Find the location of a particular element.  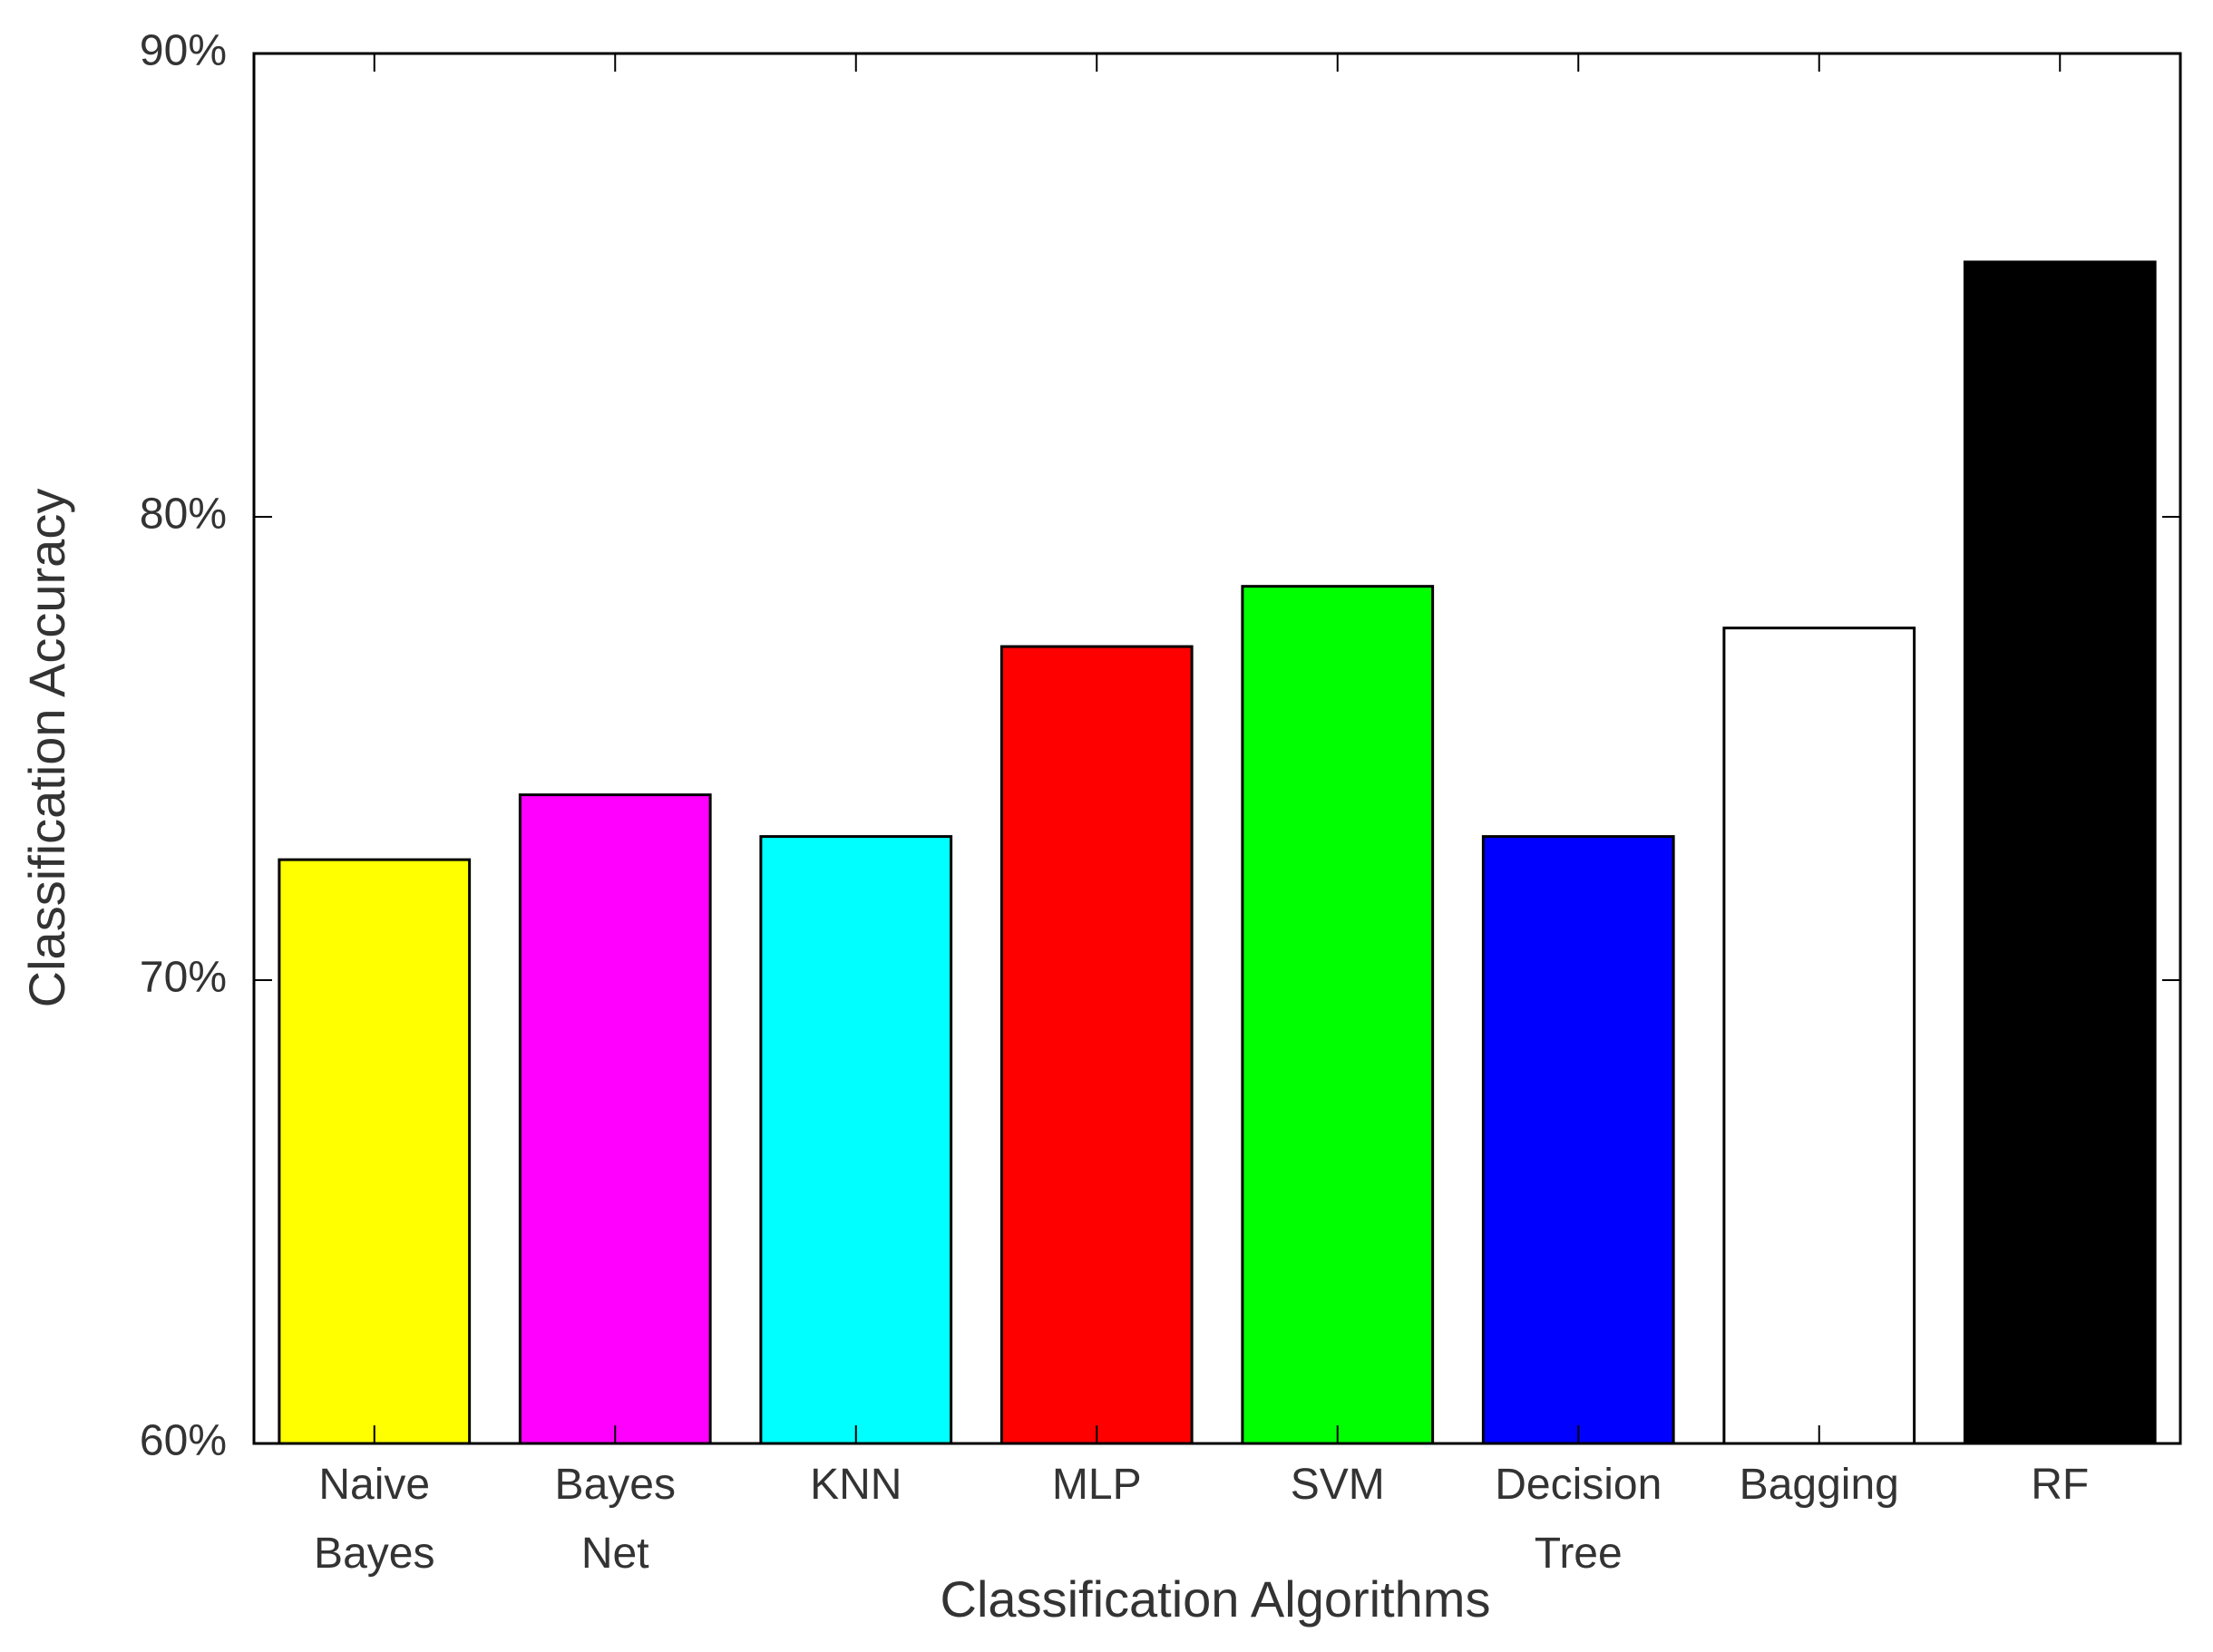

x-tick-label: RF is located at coordinates (2060, 1485).